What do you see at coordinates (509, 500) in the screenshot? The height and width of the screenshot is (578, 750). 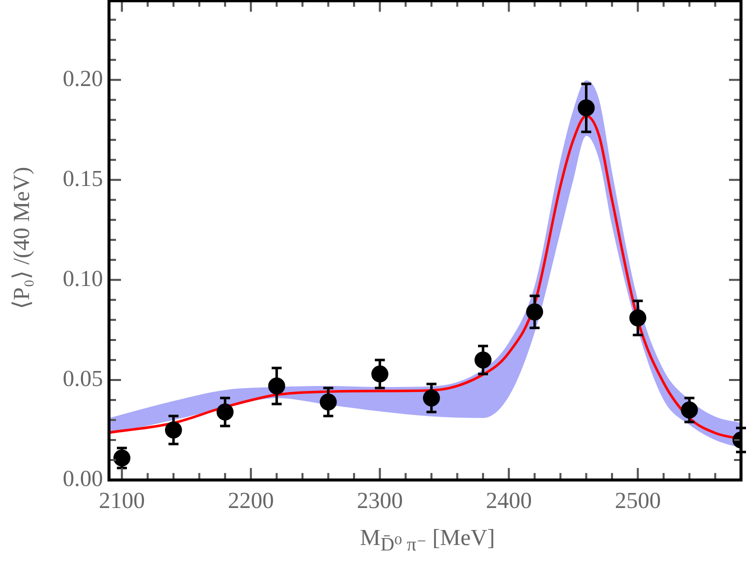 I see `x-tick-label: 2400` at bounding box center [509, 500].